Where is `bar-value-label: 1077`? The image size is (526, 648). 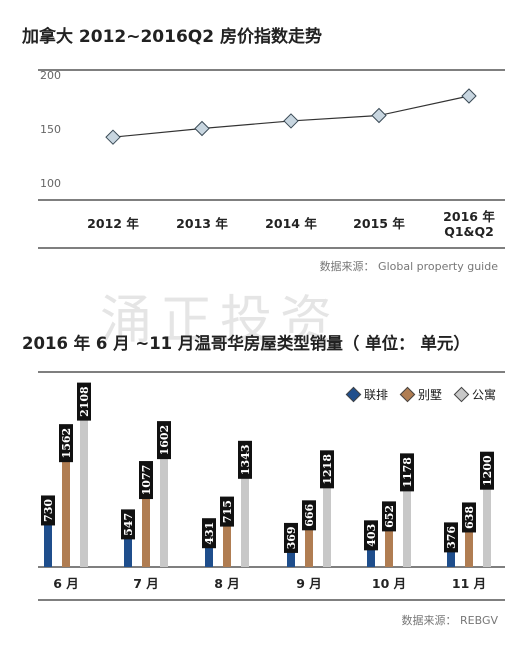 bar-value-label: 1077 is located at coordinates (146, 480).